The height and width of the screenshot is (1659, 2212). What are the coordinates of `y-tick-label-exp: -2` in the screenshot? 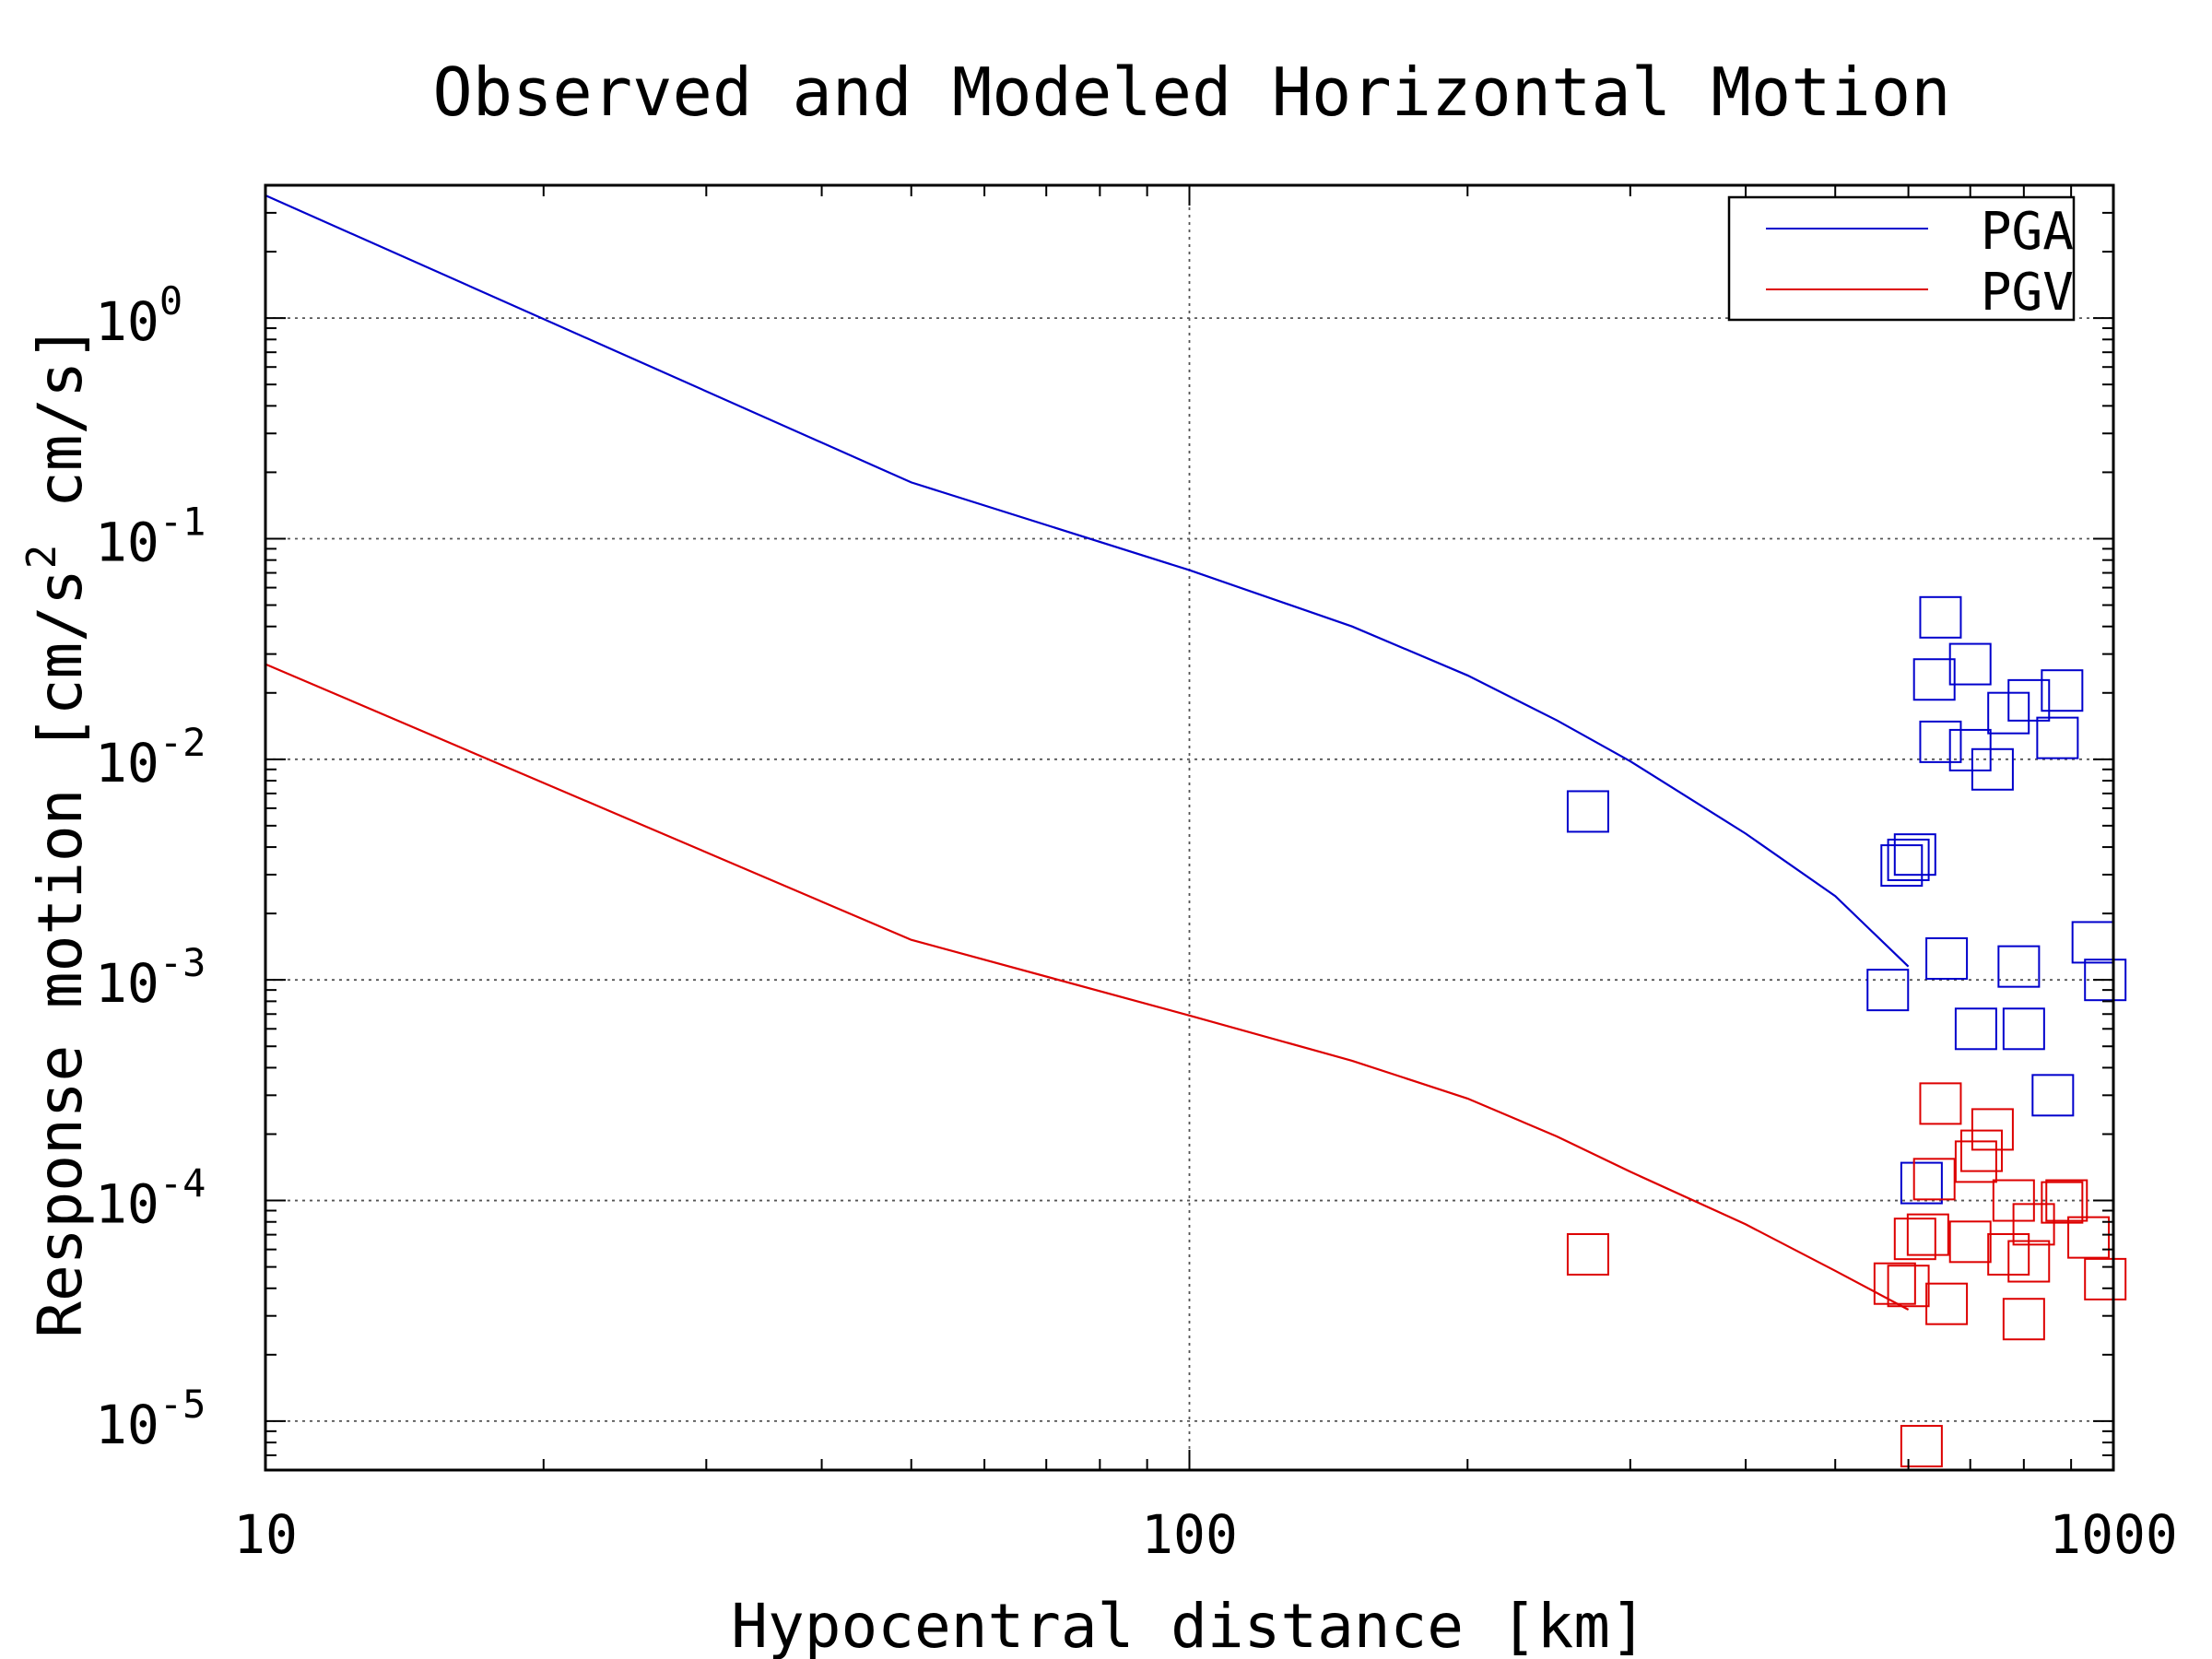 It's located at (182, 742).